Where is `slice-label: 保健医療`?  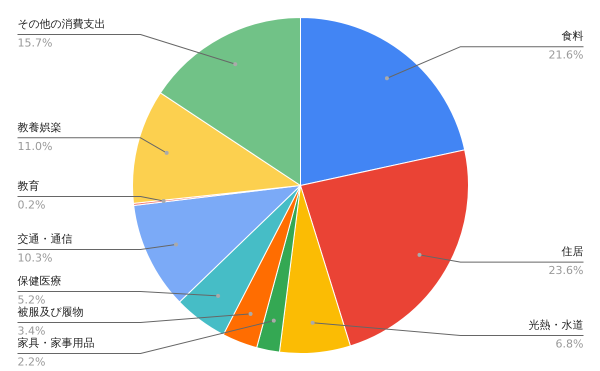 slice-label: 保健医療 is located at coordinates (40, 281).